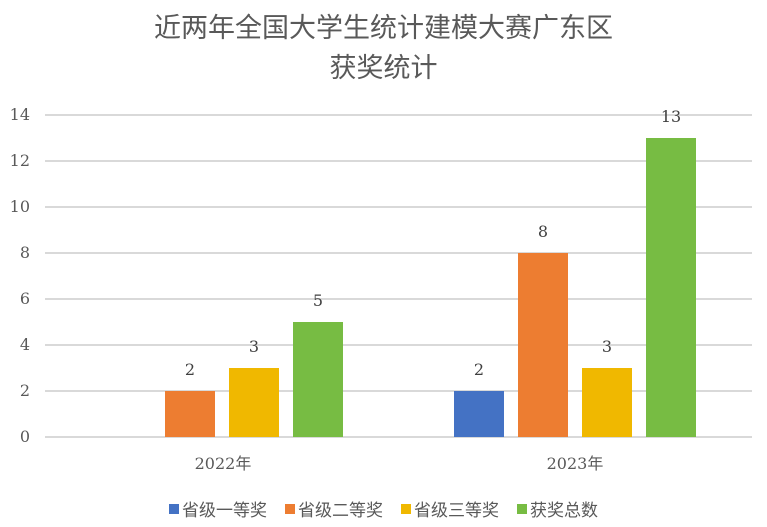 This screenshot has height=527, width=767. Describe the element at coordinates (19, 114) in the screenshot. I see `y-tick-14: 14` at that location.